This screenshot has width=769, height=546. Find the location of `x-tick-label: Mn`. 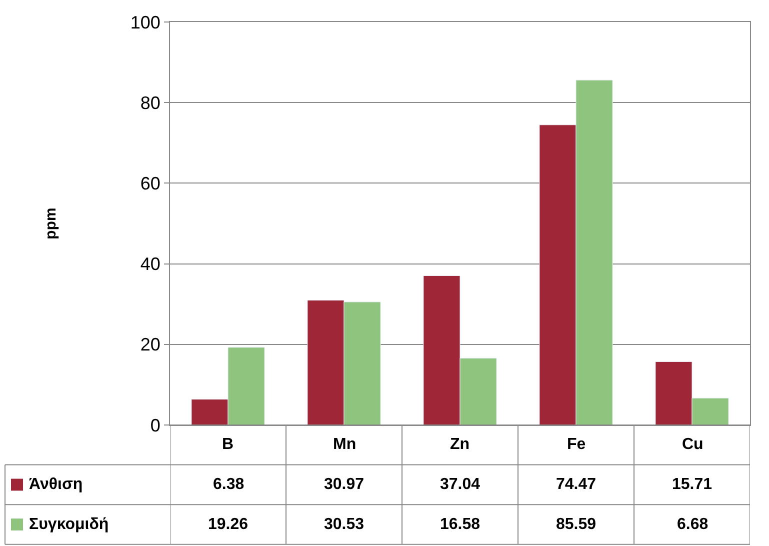

x-tick-label: Mn is located at coordinates (344, 444).